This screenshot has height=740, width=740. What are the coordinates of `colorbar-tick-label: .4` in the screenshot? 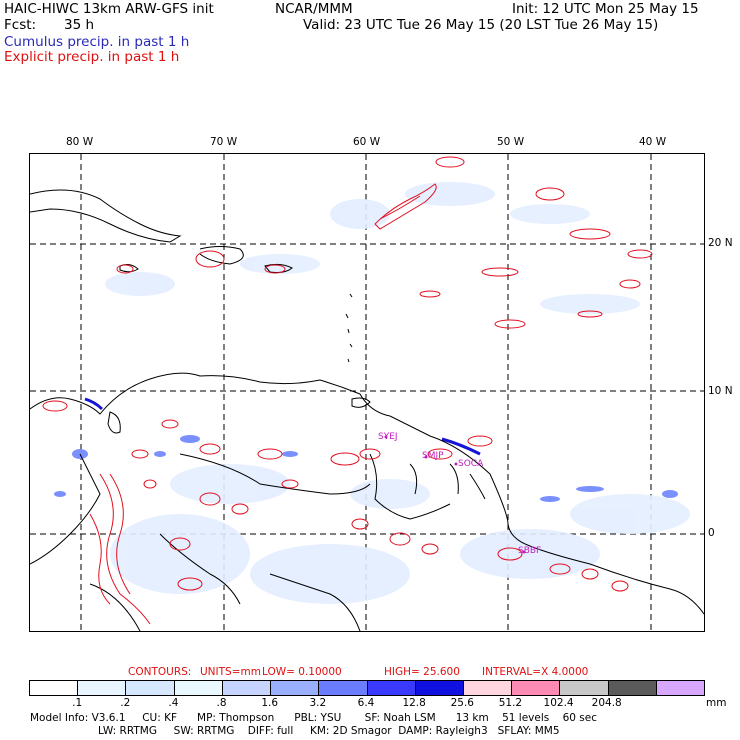 It's located at (173, 703).